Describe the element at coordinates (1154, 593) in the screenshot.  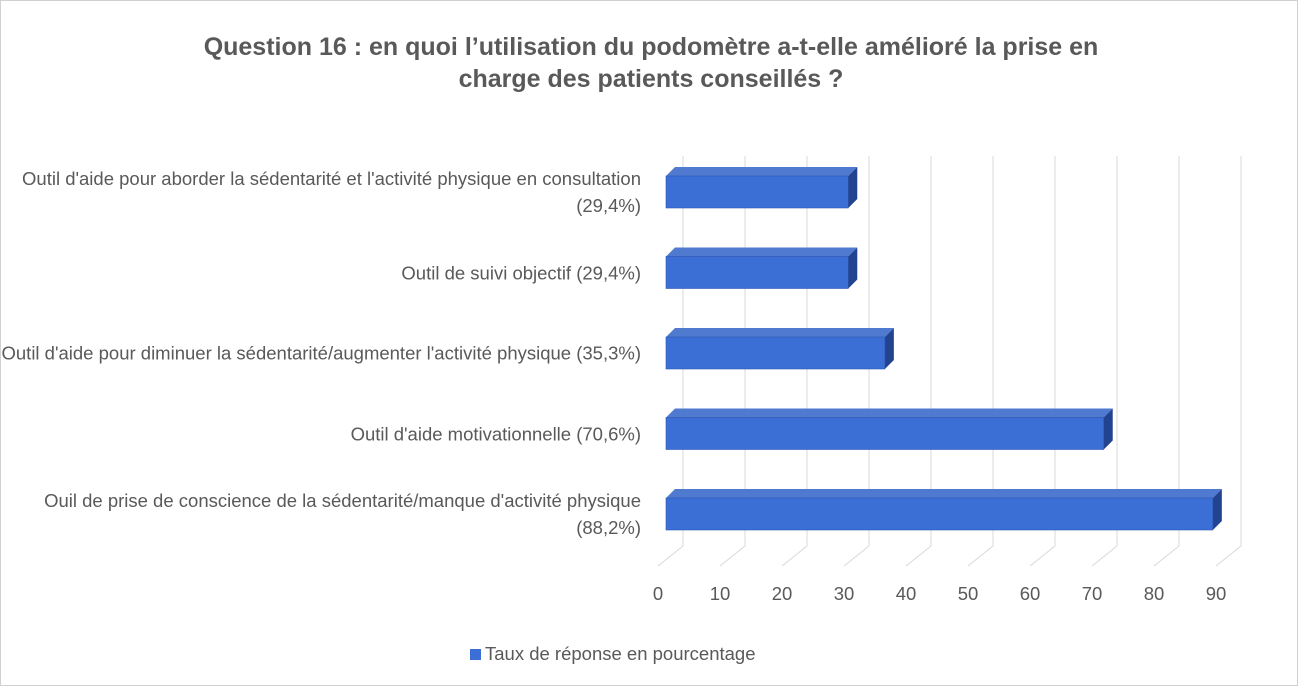
I see `x-tick-label: 80` at that location.